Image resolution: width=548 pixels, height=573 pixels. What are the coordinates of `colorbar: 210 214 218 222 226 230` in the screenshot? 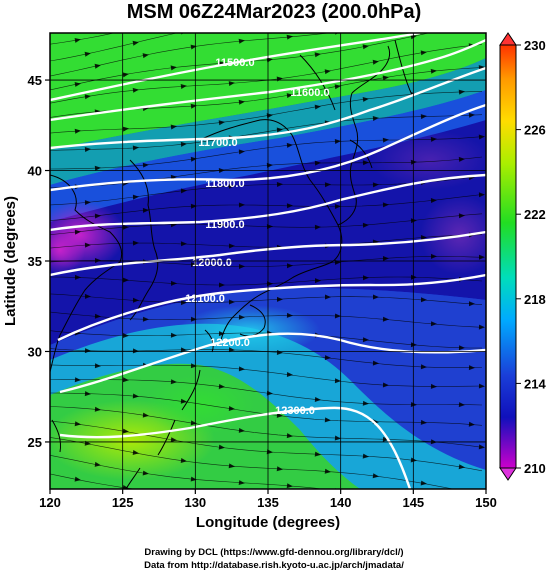 It's located at (522, 256).